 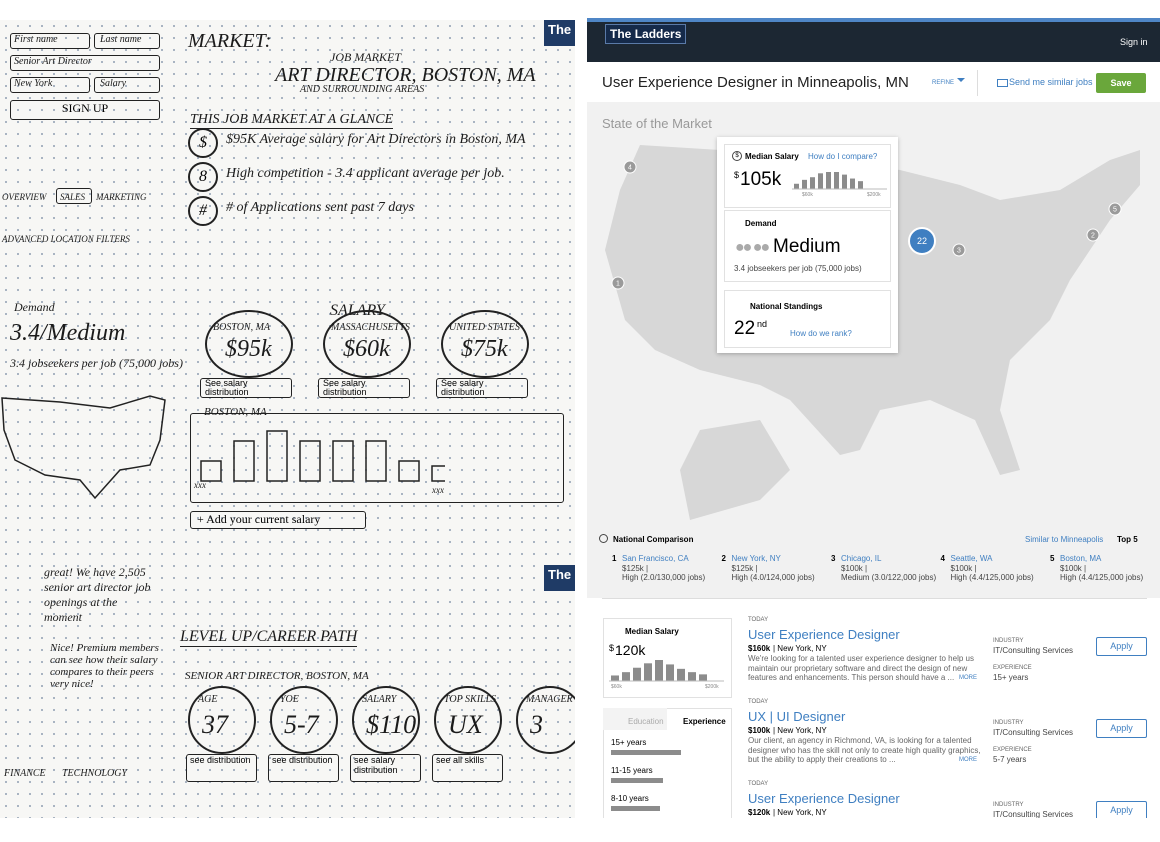 I want to click on city-link: New York, NY, so click(x=756, y=558).